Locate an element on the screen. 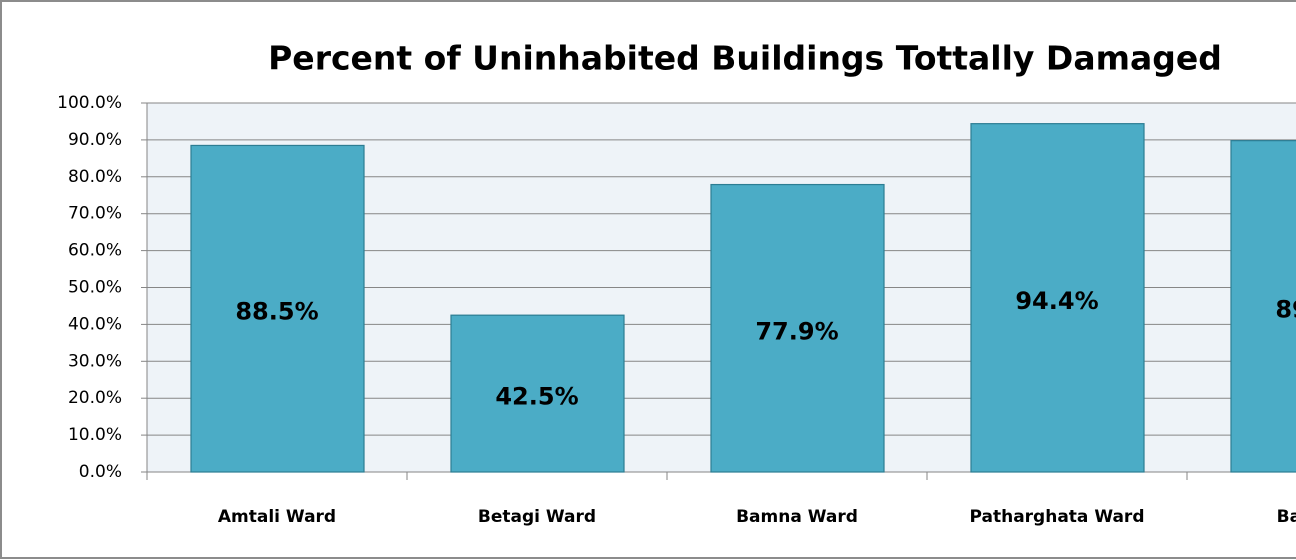 The image size is (1296, 560). y-tick-label: 60.0% is located at coordinates (95, 251).